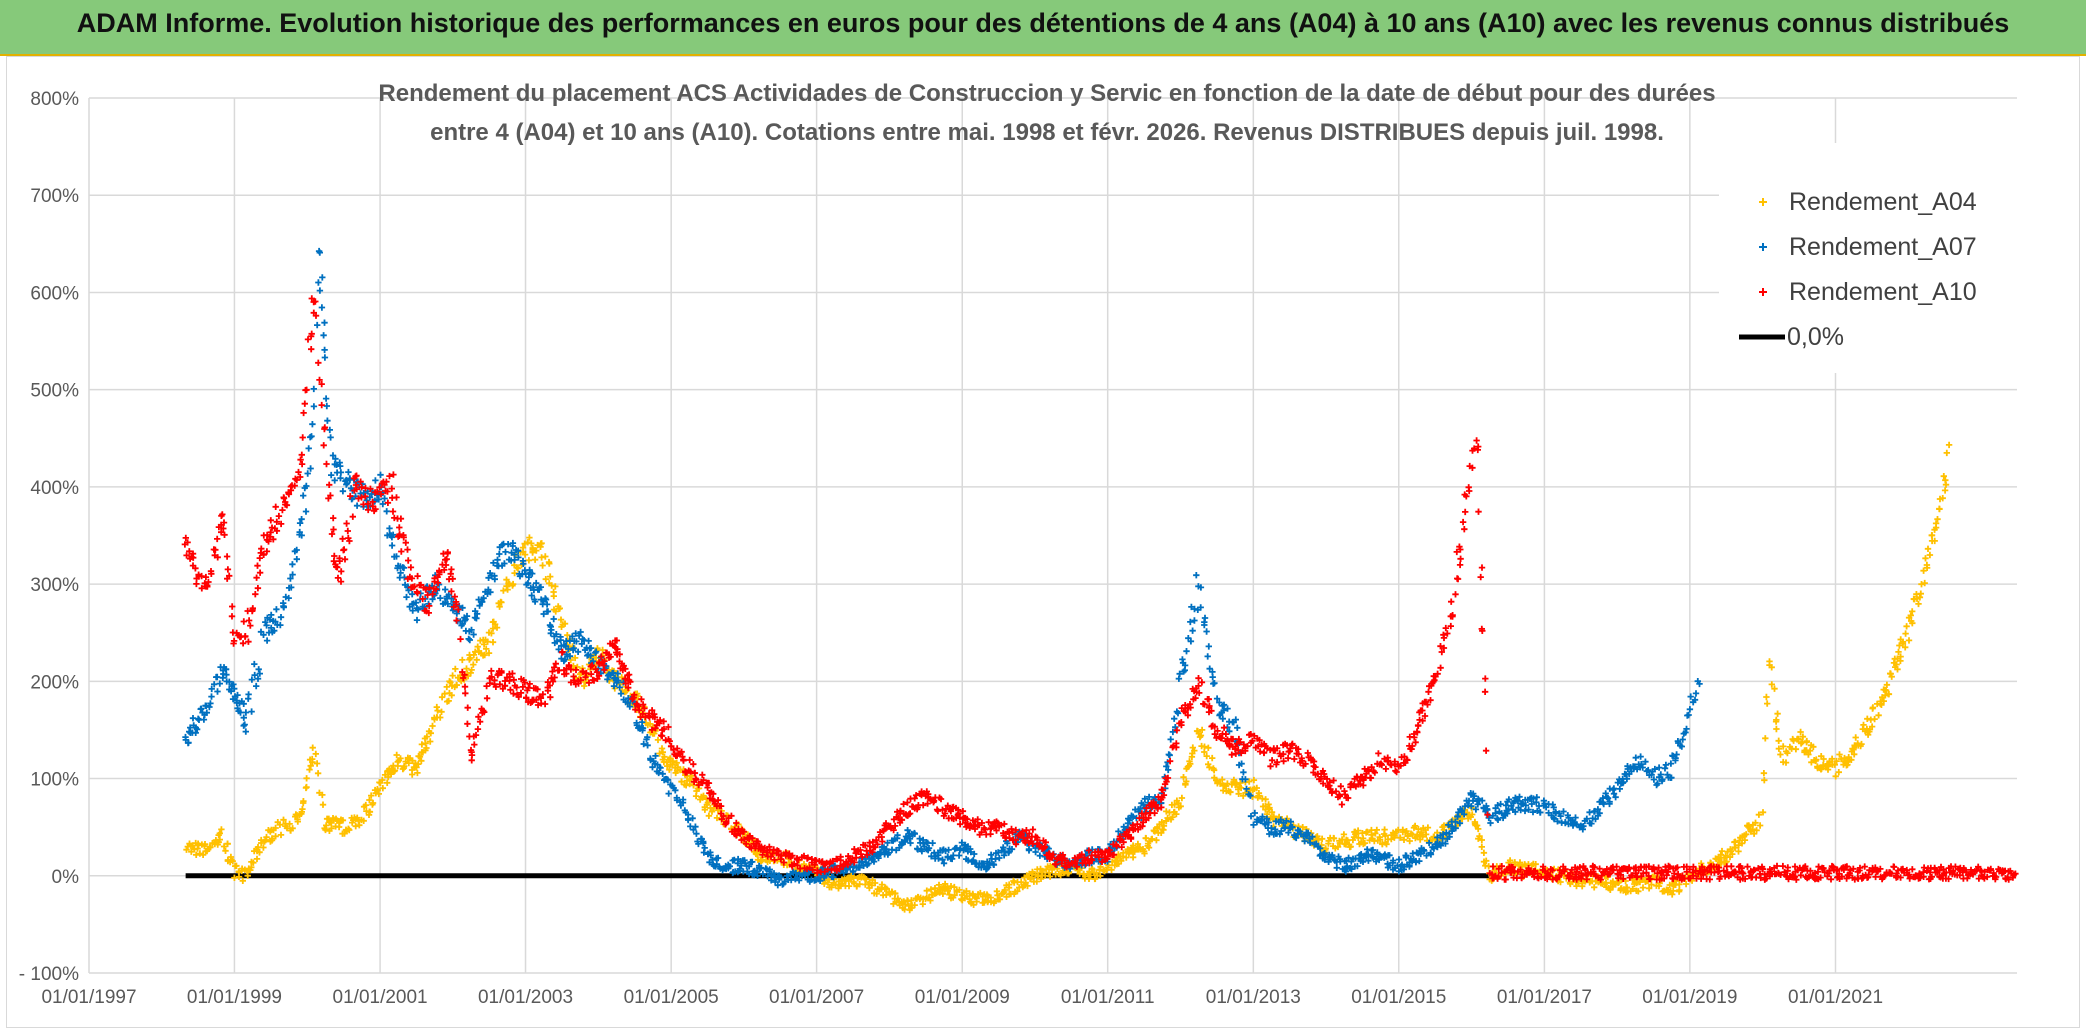 This screenshot has height=1031, width=2086. What do you see at coordinates (525, 997) in the screenshot?
I see `x-tick-label: 01/01/2003` at bounding box center [525, 997].